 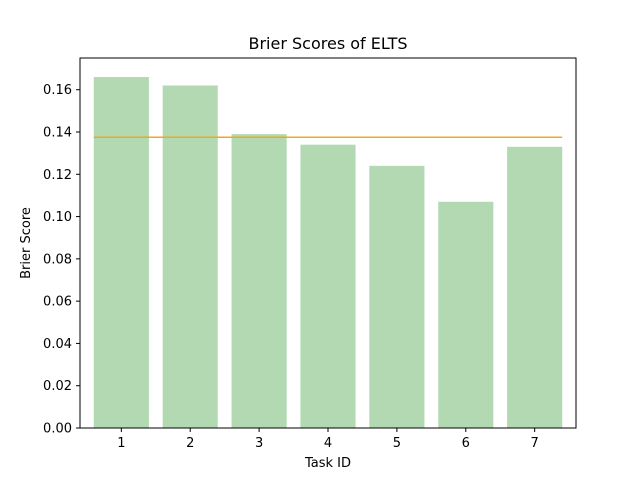 I want to click on x-tick-label: 3, so click(x=259, y=443).